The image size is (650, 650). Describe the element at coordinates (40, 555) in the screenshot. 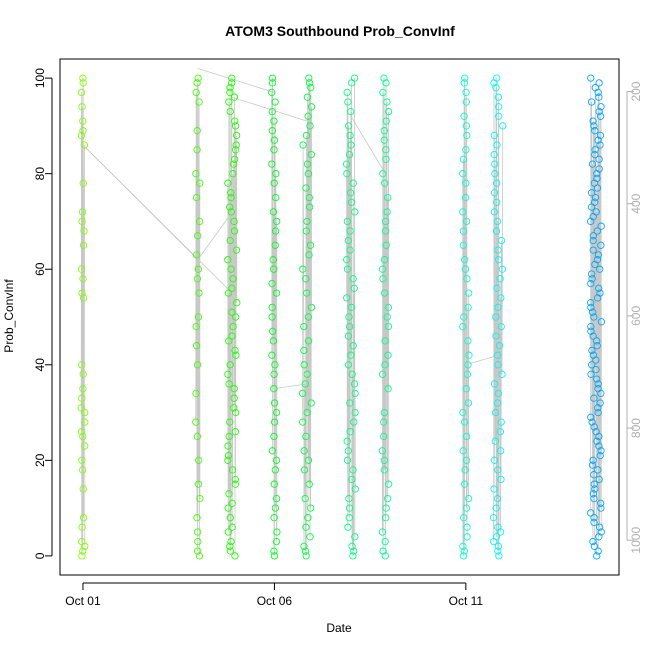

I see `y-tick-label: 0` at that location.